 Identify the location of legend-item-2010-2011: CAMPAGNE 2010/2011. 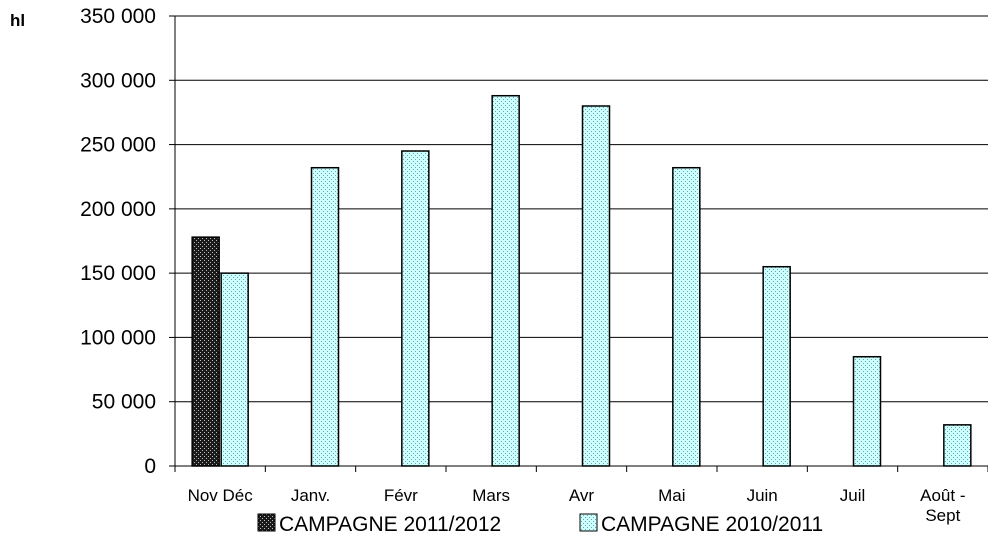
(701, 524).